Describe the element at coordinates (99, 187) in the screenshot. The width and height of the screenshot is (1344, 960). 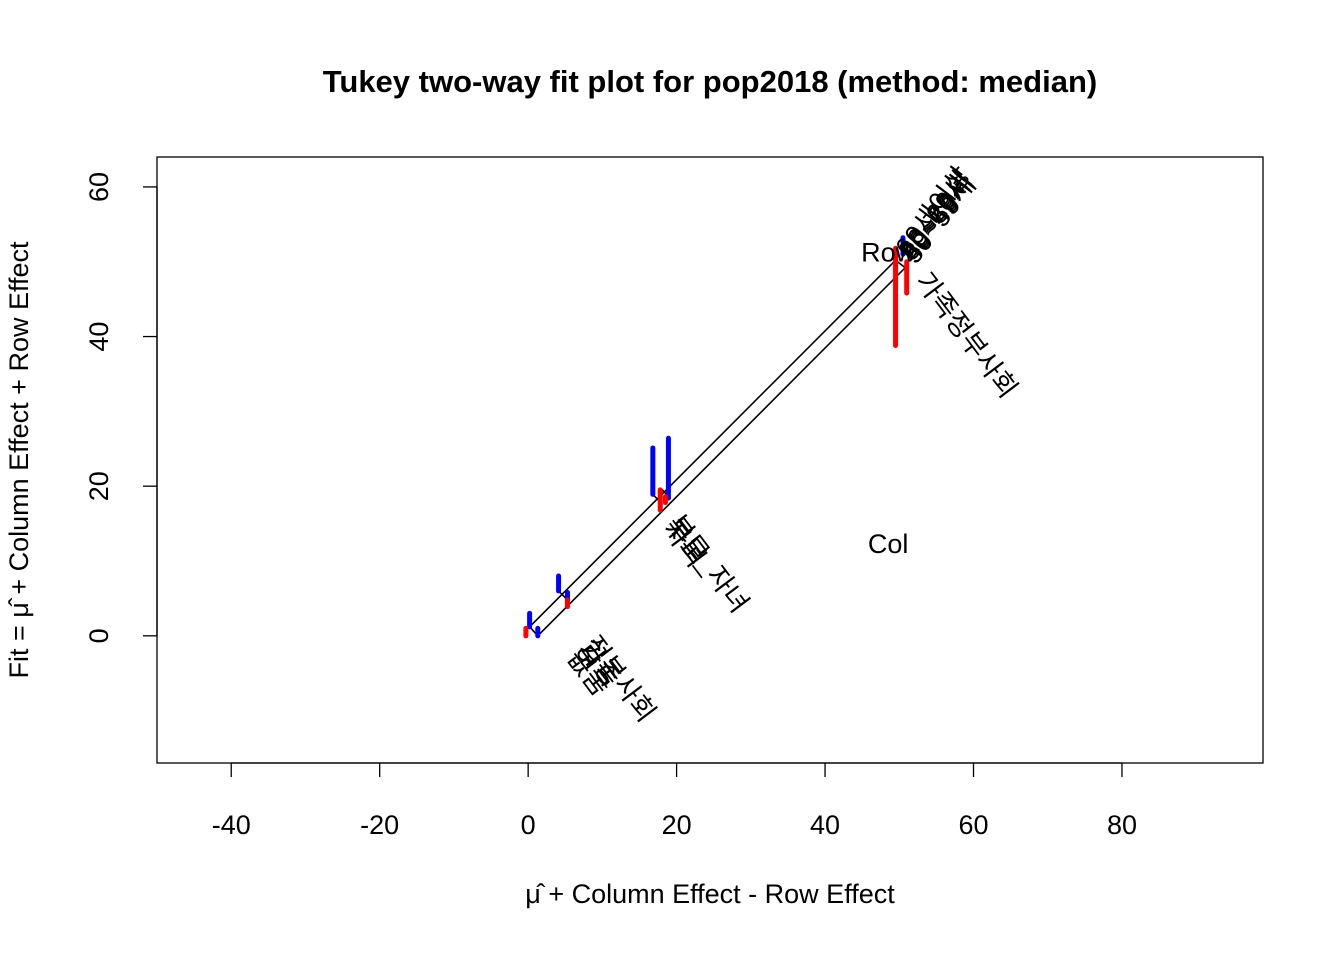
I see `y-tick-label: 60` at that location.